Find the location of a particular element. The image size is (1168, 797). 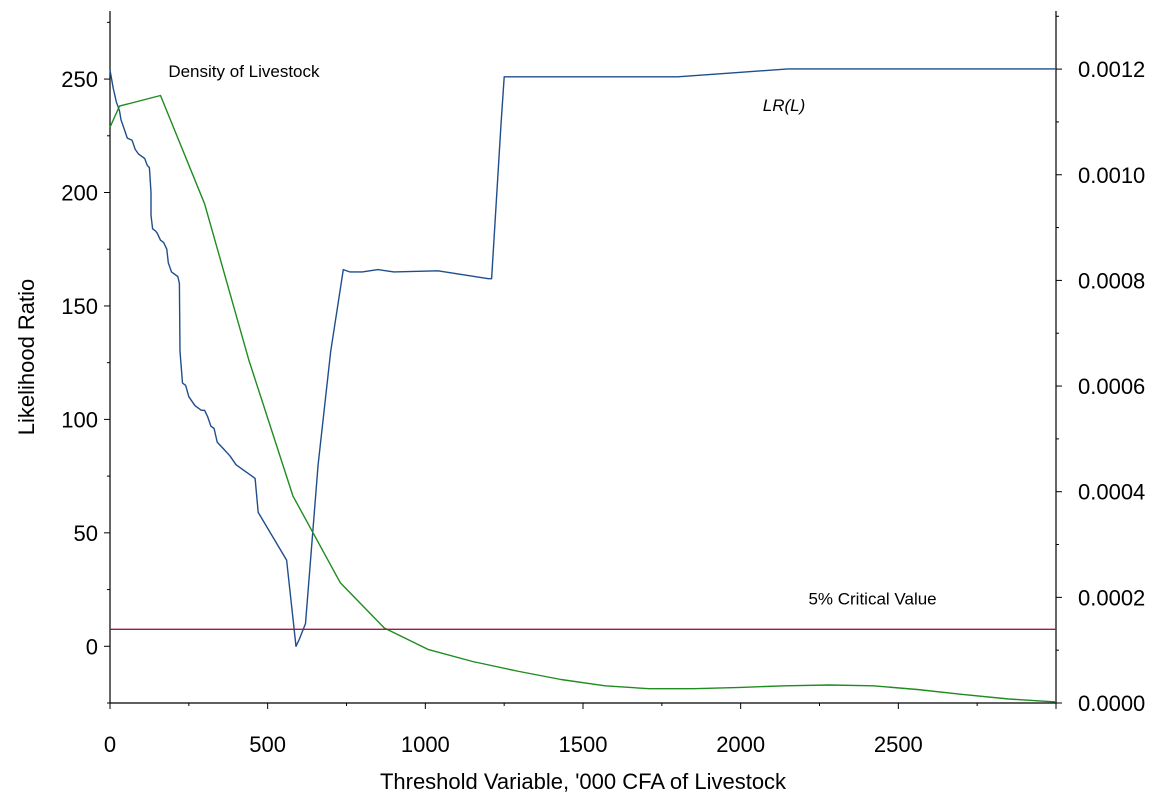

x-tick-label: 2000 is located at coordinates (740, 744).